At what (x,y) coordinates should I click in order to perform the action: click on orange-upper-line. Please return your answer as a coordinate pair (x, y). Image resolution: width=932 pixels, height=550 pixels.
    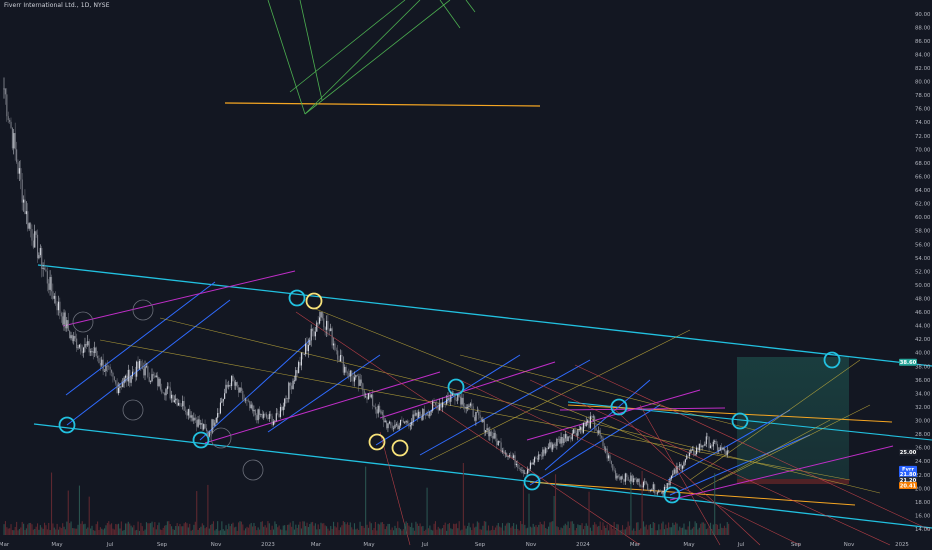
    Looking at the image, I should click on (730, 413).